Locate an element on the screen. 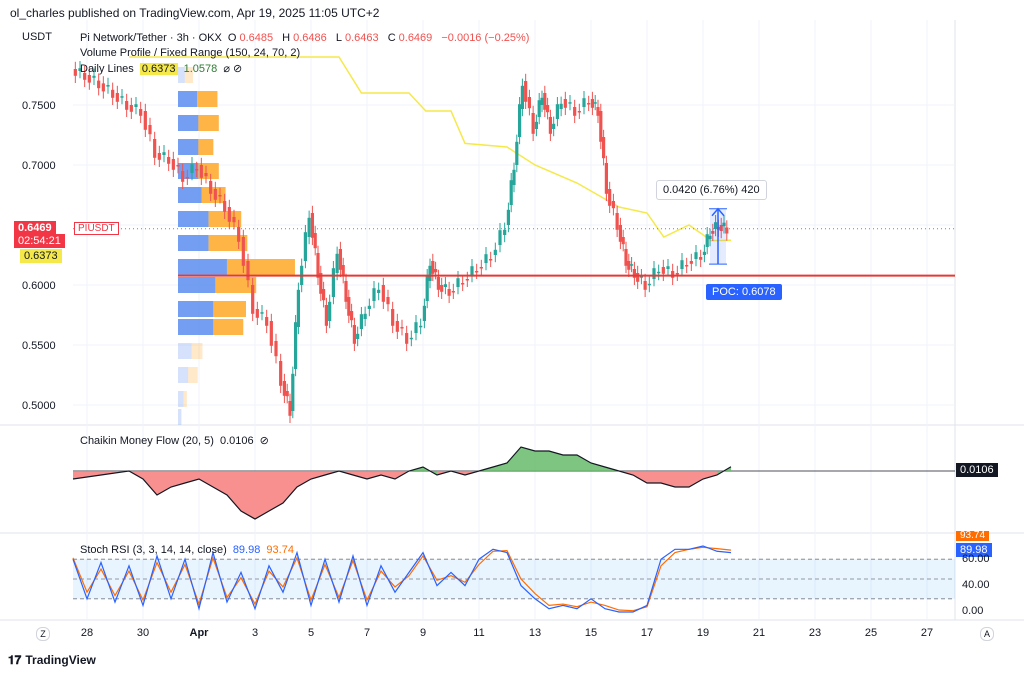  auto-scale-icon: A is located at coordinates (987, 634).